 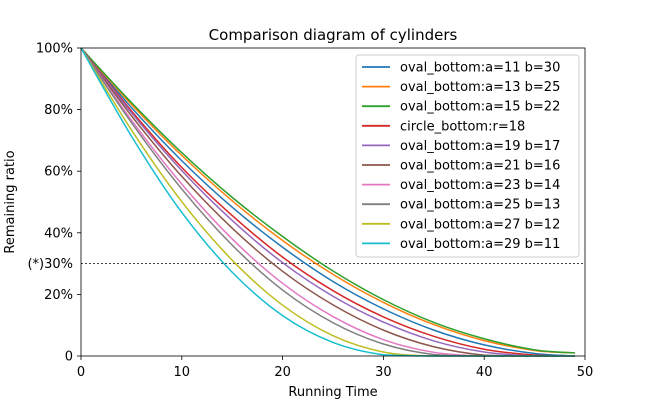 What do you see at coordinates (480, 68) in the screenshot?
I see `legend-label: oval_bottom:a=11 b=30` at bounding box center [480, 68].